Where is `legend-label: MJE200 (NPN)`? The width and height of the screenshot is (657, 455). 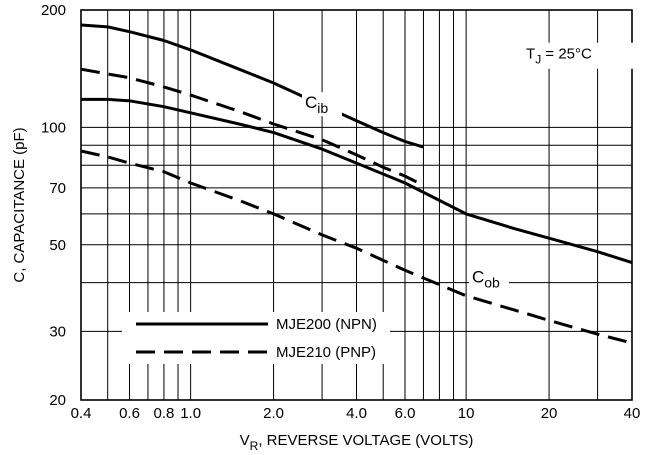
legend-label: MJE200 (NPN) is located at coordinates (326, 324).